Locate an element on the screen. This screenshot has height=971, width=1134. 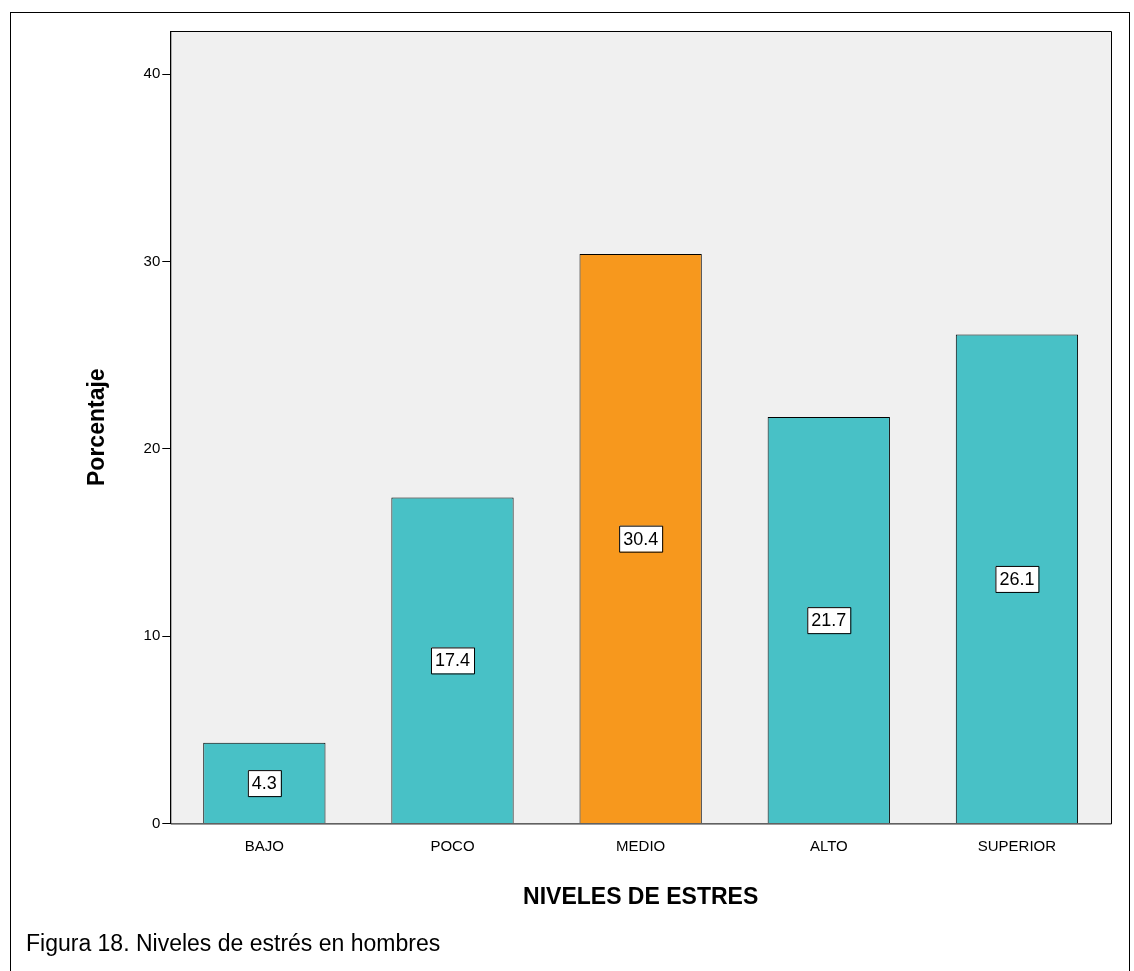
text: Figura 18. Niveles de estrés en hombres is located at coordinates (233, 943).